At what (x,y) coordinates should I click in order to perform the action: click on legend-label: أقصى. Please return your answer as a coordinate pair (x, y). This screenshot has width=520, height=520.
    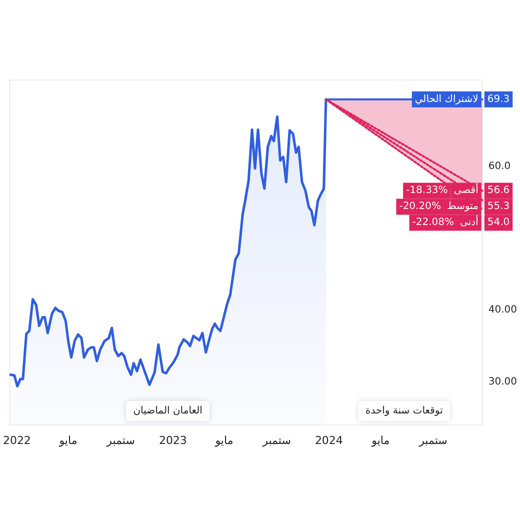
    Looking at the image, I should click on (466, 189).